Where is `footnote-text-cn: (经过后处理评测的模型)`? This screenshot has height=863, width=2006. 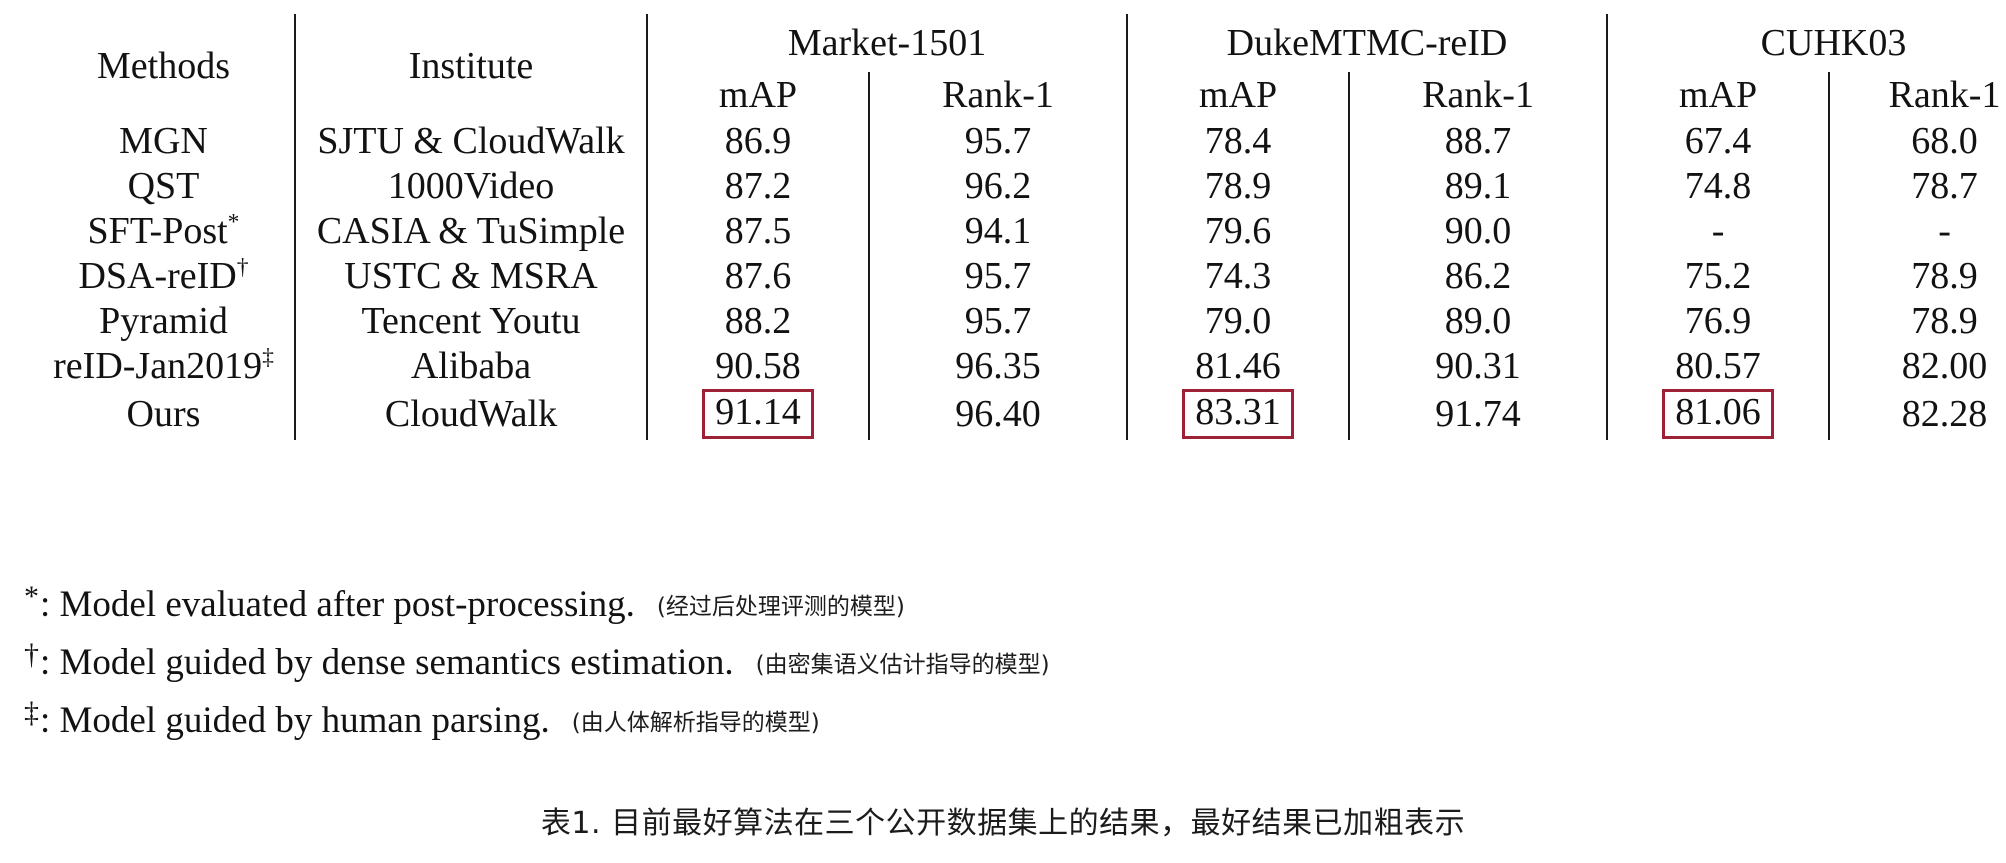 footnote-text-cn: (经过后处理评测的模型) is located at coordinates (780, 607).